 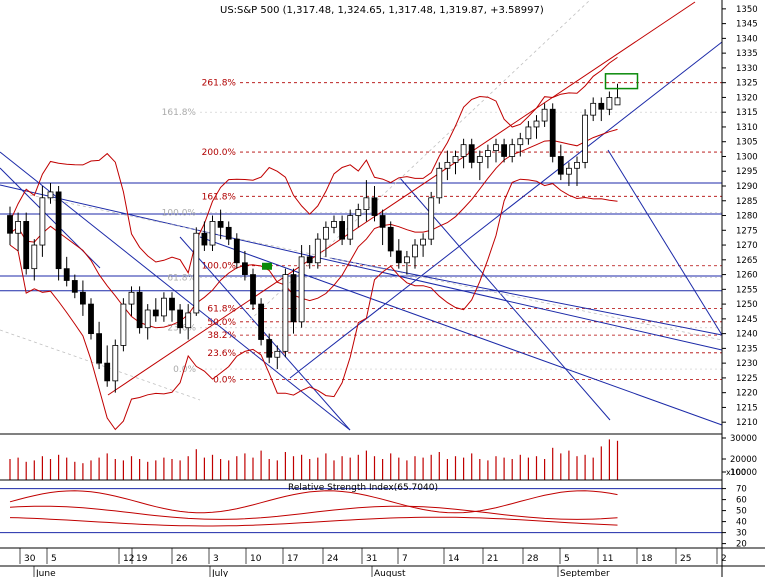 I want to click on month-label: July, so click(x=220, y=573).